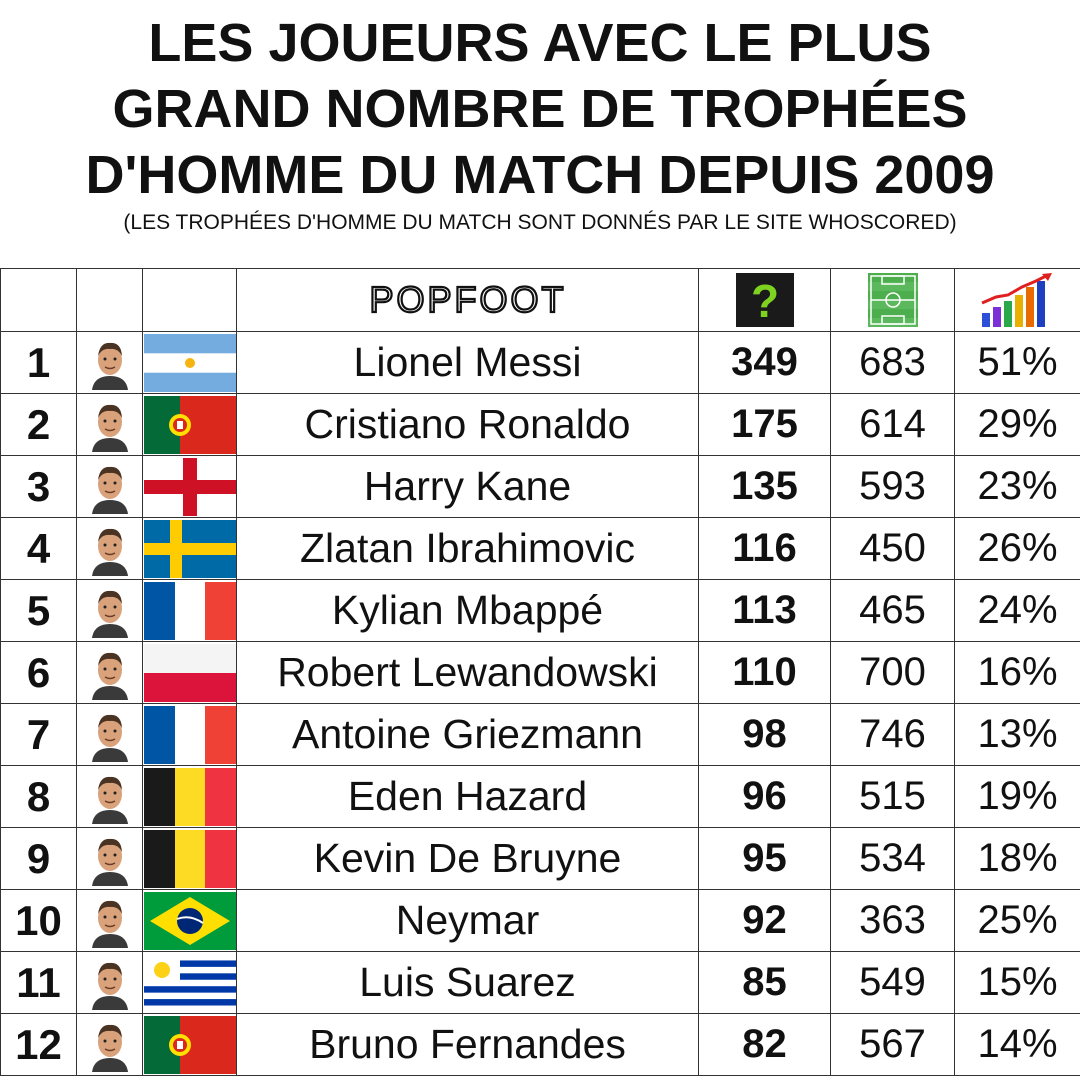 The image size is (1080, 1080). I want to click on rank-cell: 9, so click(38, 858).